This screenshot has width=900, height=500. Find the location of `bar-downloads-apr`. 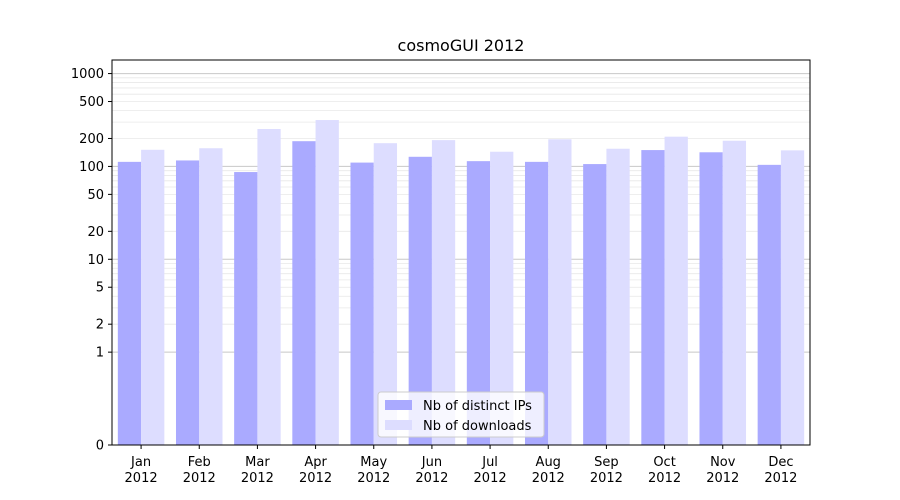

bar-downloads-apr is located at coordinates (327, 282).